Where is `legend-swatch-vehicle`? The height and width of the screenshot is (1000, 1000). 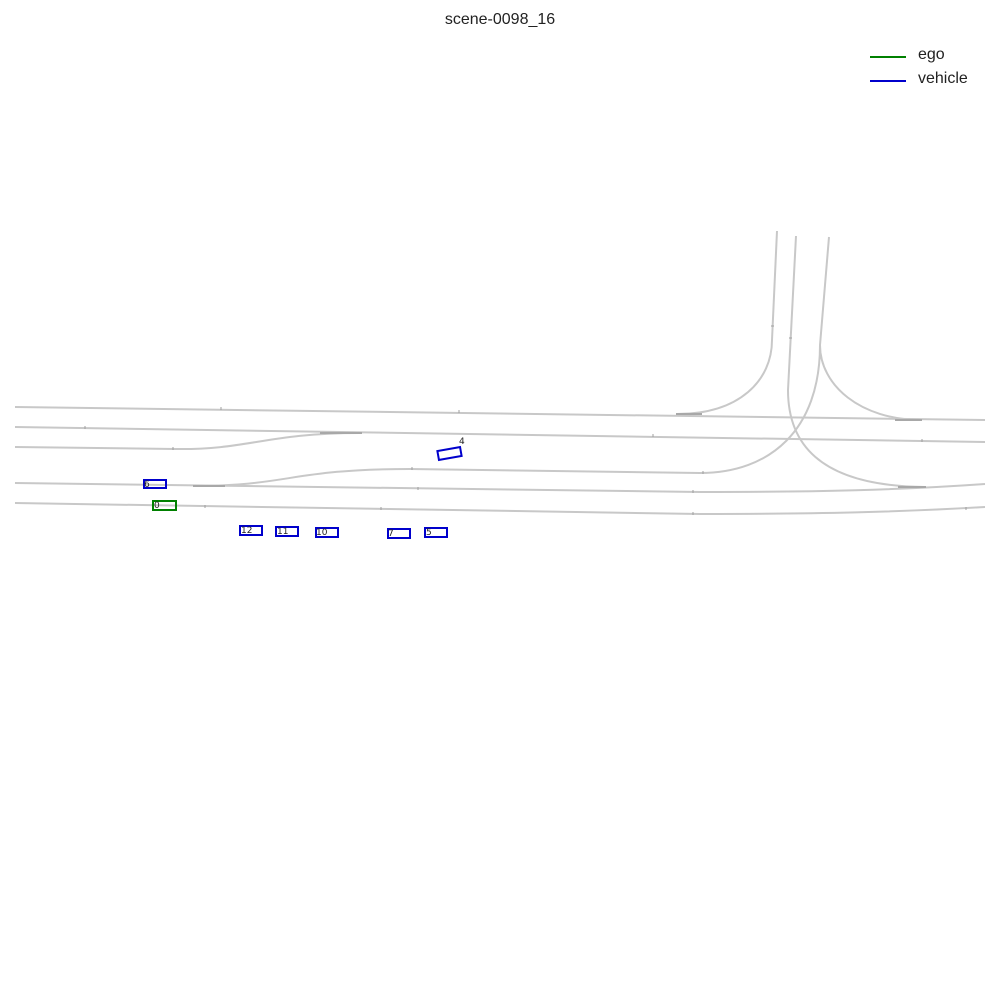
legend-swatch-vehicle is located at coordinates (888, 81).